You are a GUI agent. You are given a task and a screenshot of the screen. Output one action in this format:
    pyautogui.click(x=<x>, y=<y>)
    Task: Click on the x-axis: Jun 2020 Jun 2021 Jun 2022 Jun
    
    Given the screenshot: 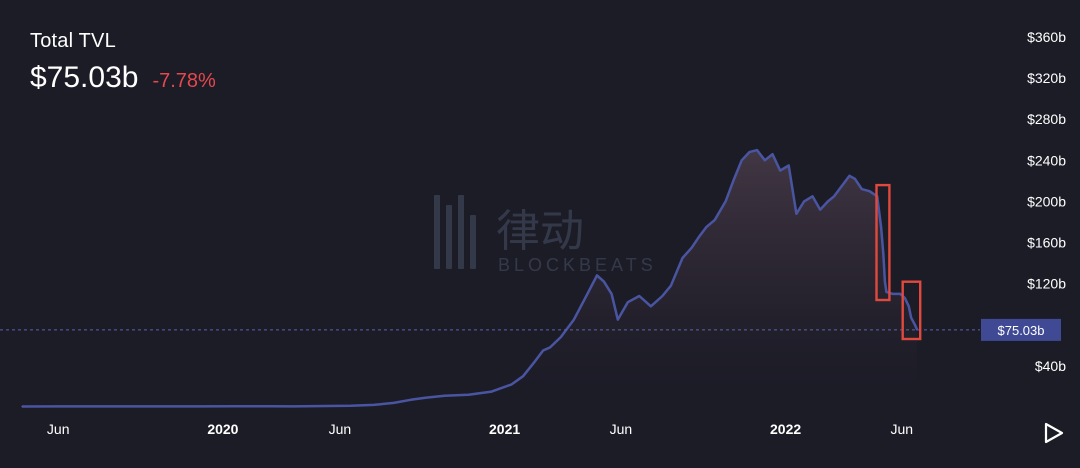 What is the action you would take?
    pyautogui.click(x=480, y=429)
    